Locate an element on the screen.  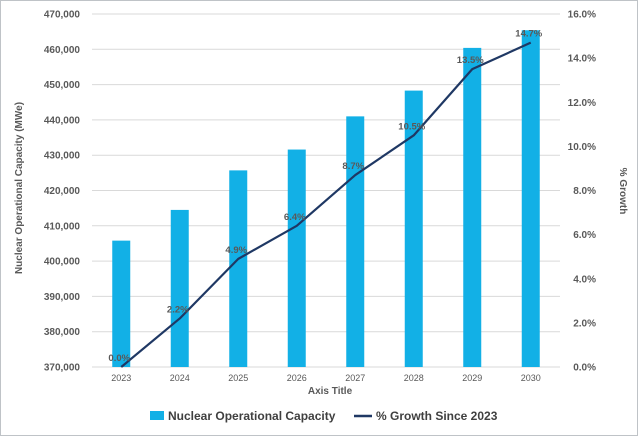
y-tick-label: 470,000 is located at coordinates (62, 15).